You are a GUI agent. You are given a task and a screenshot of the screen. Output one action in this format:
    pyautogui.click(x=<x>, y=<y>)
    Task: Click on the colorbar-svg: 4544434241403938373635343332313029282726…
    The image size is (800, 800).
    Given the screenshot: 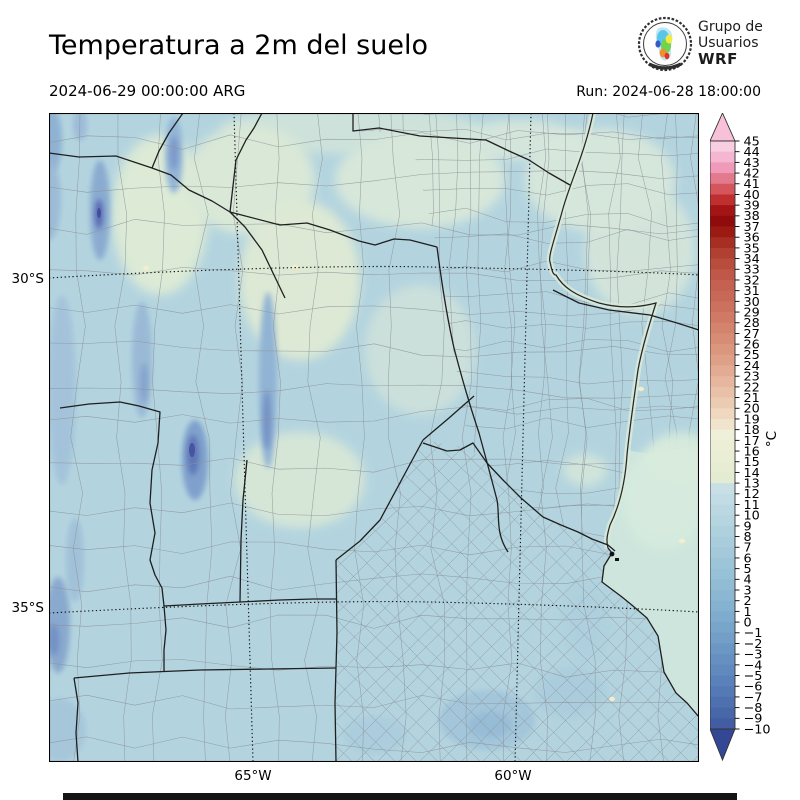 What is the action you would take?
    pyautogui.click(x=744, y=436)
    